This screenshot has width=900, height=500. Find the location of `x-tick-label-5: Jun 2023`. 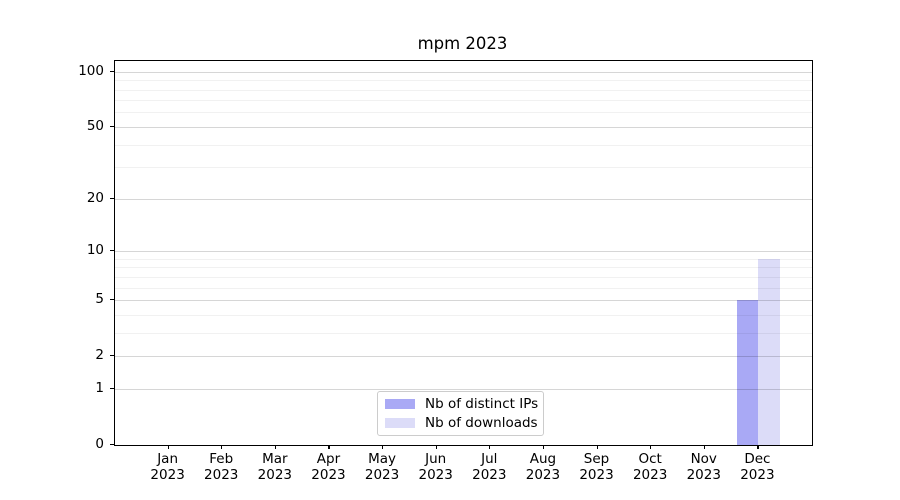

x-tick-label-5: Jun 2023 is located at coordinates (435, 467).